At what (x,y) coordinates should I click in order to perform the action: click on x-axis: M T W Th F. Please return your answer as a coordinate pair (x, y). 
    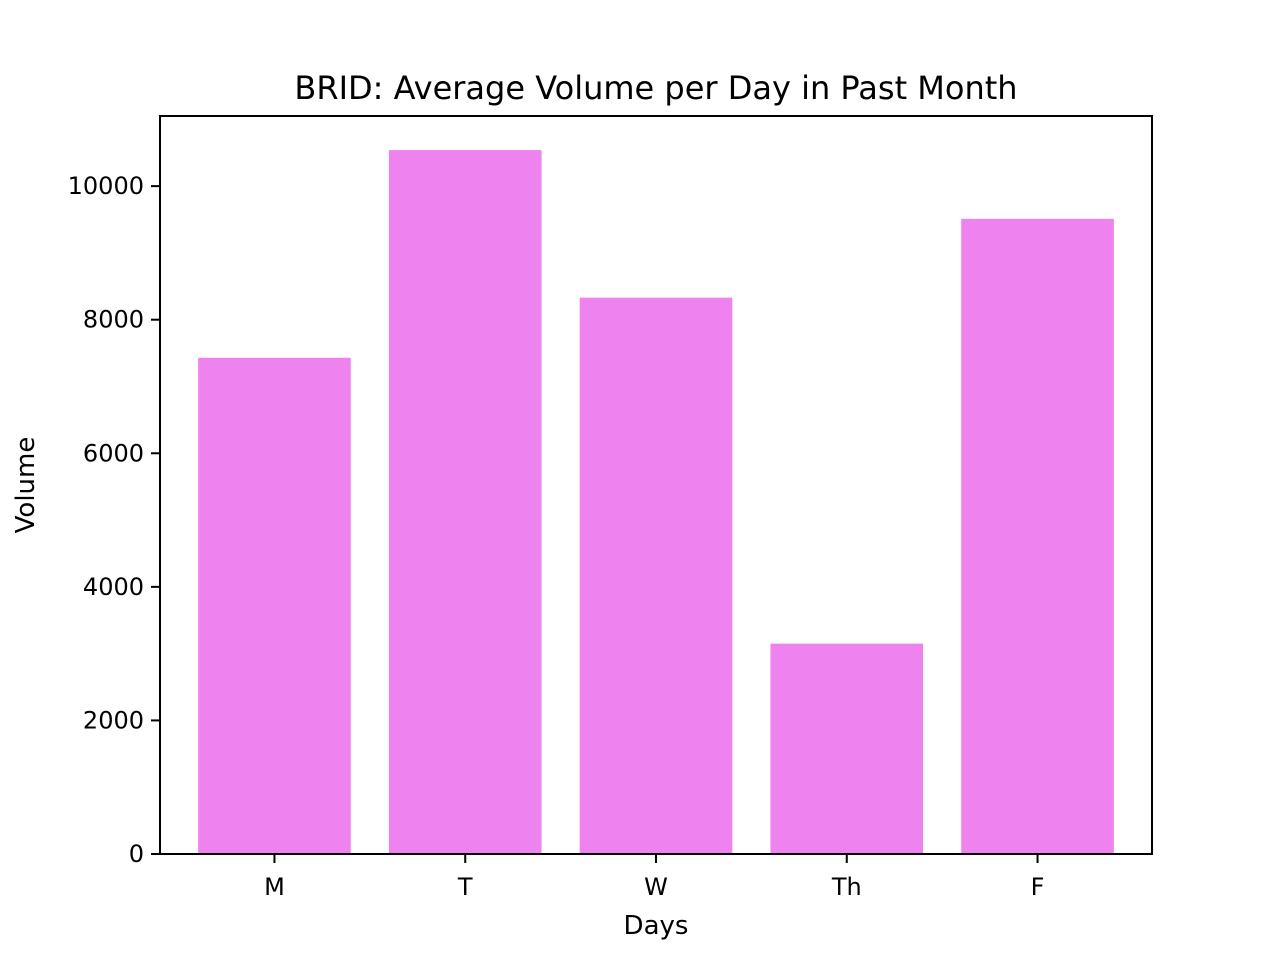
    Looking at the image, I should click on (654, 877).